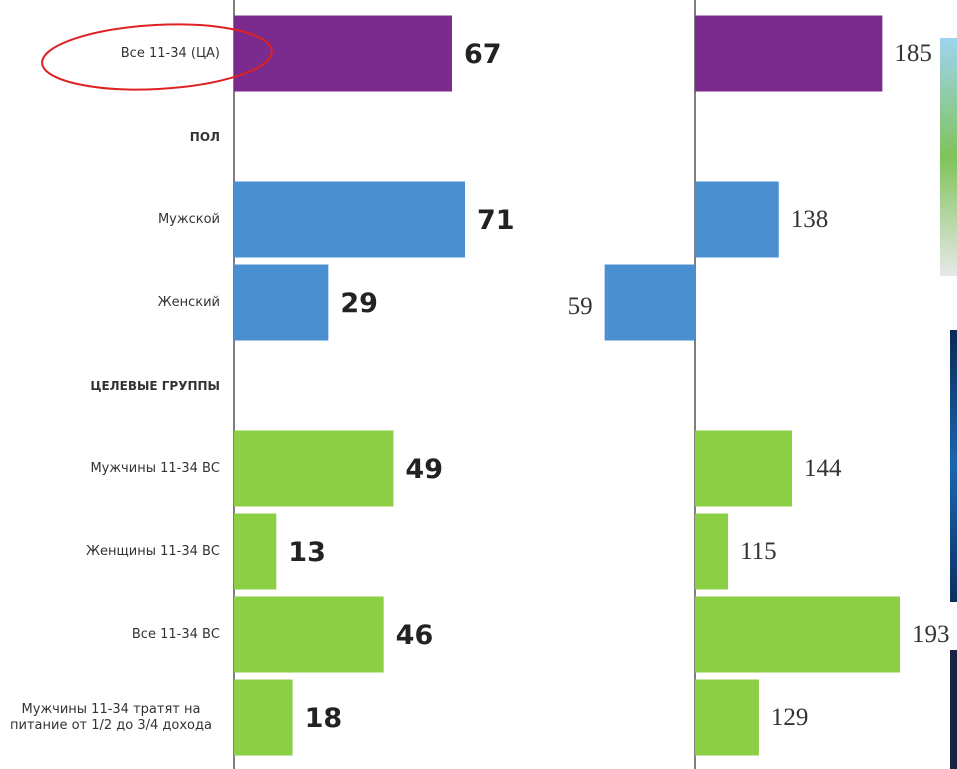  What do you see at coordinates (359, 303) in the screenshot?
I see `value-label: 29` at bounding box center [359, 303].